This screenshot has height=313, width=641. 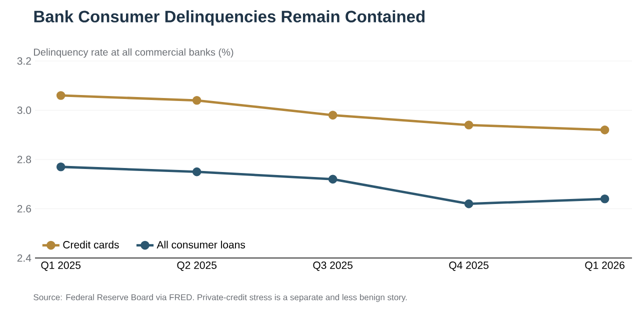 I want to click on chart-title: Bank Consumer Delinquencies Remain Contained, so click(x=229, y=18).